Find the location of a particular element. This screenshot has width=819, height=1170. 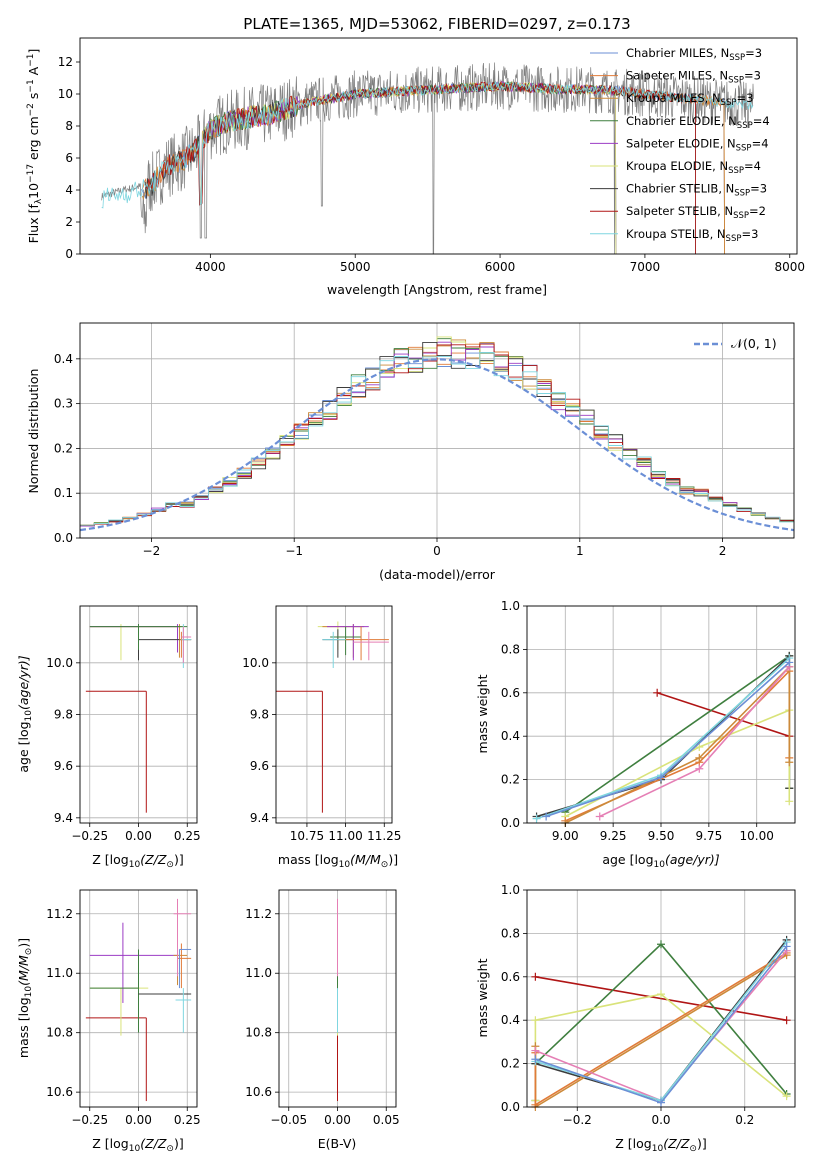

y-tick-label: 2 is located at coordinates (69, 222).